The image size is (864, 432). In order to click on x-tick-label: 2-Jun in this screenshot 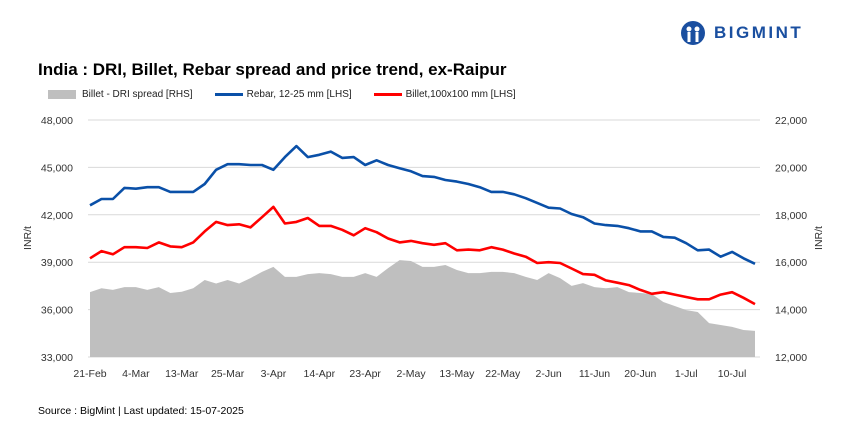, I will do `click(548, 374)`.